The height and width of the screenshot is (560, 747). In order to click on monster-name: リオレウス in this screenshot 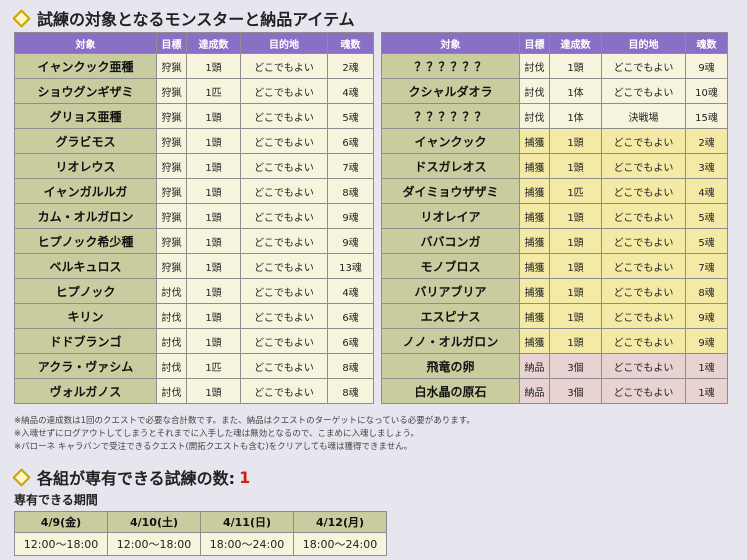, I will do `click(85, 166)`.